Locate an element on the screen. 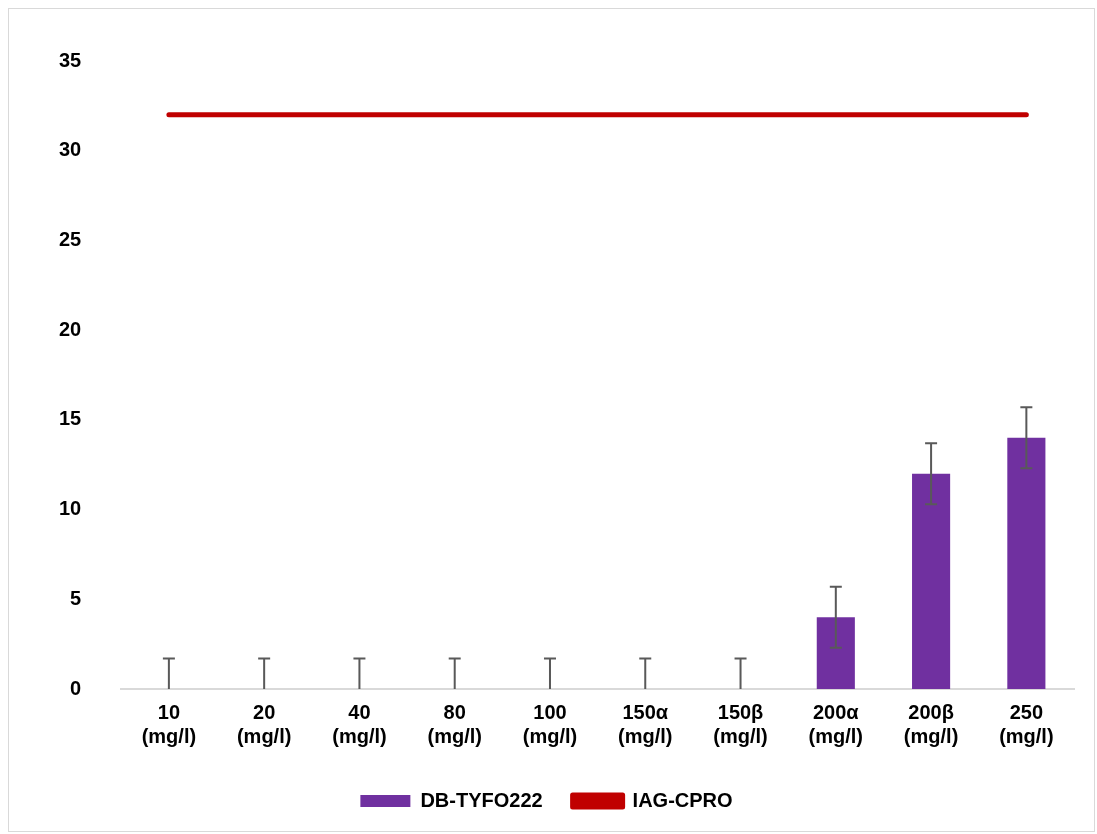 Image resolution: width=1097 pixels, height=834 pixels. legend-label: IAG-CPRO is located at coordinates (682, 799).